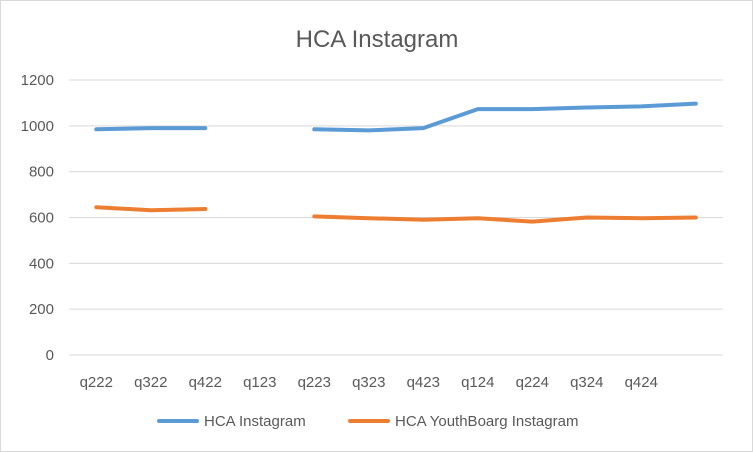  What do you see at coordinates (586, 382) in the screenshot?
I see `x-tick-label: q324` at bounding box center [586, 382].